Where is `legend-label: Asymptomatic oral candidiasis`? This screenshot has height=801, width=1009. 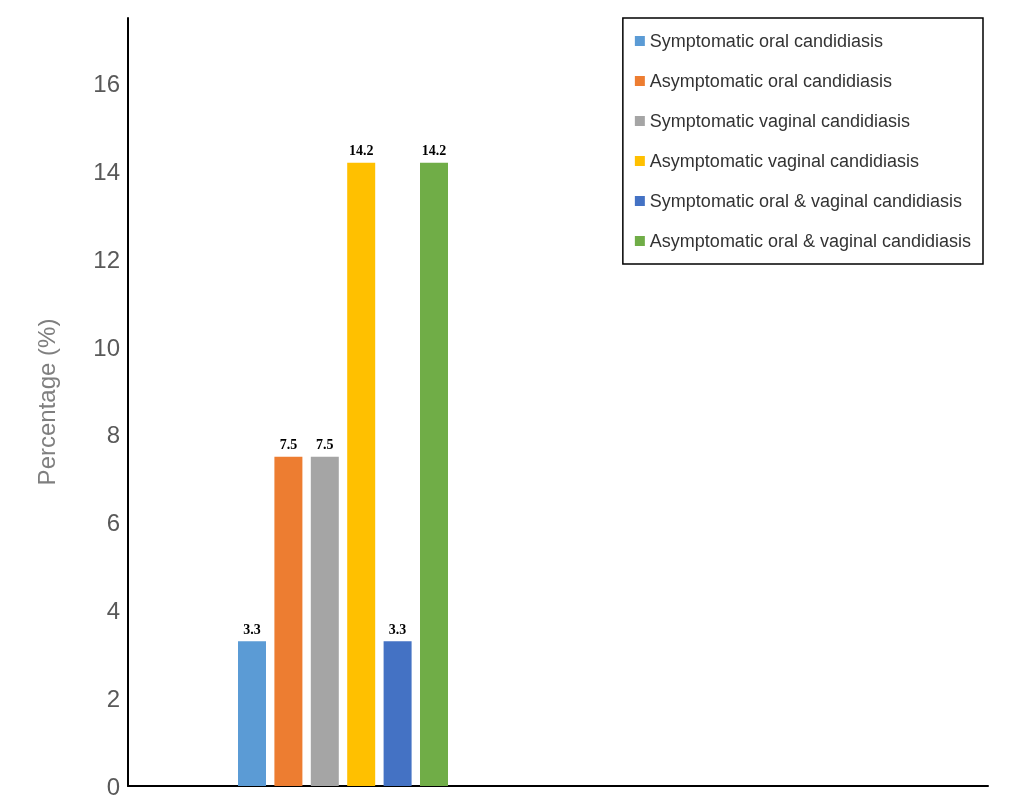 legend-label: Asymptomatic oral candidiasis is located at coordinates (770, 81).